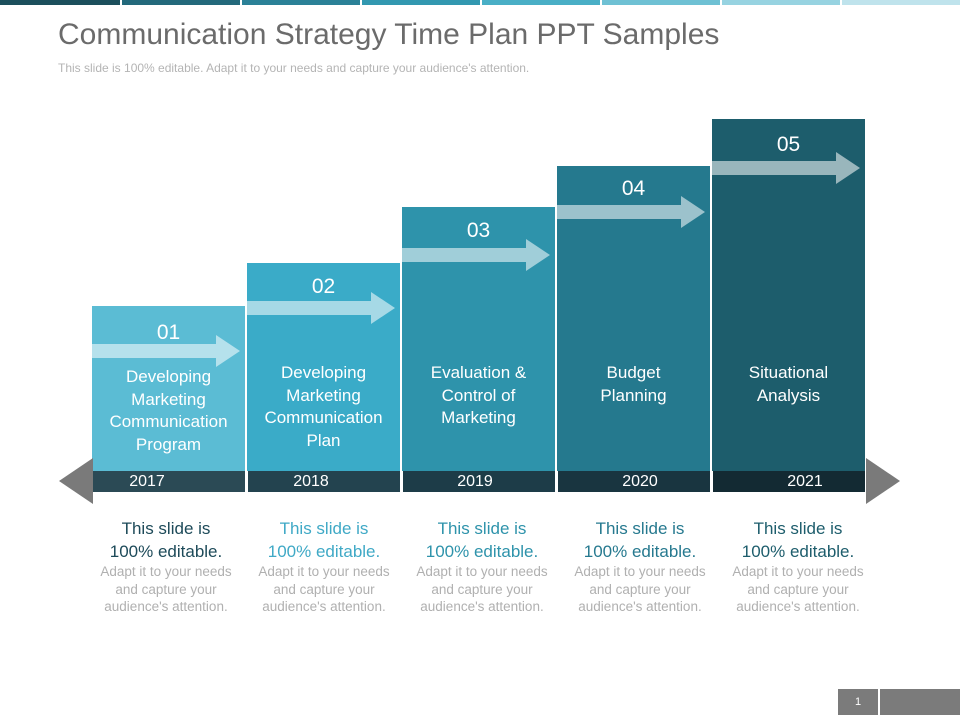  What do you see at coordinates (478, 230) in the screenshot?
I see `step-number: 03` at bounding box center [478, 230].